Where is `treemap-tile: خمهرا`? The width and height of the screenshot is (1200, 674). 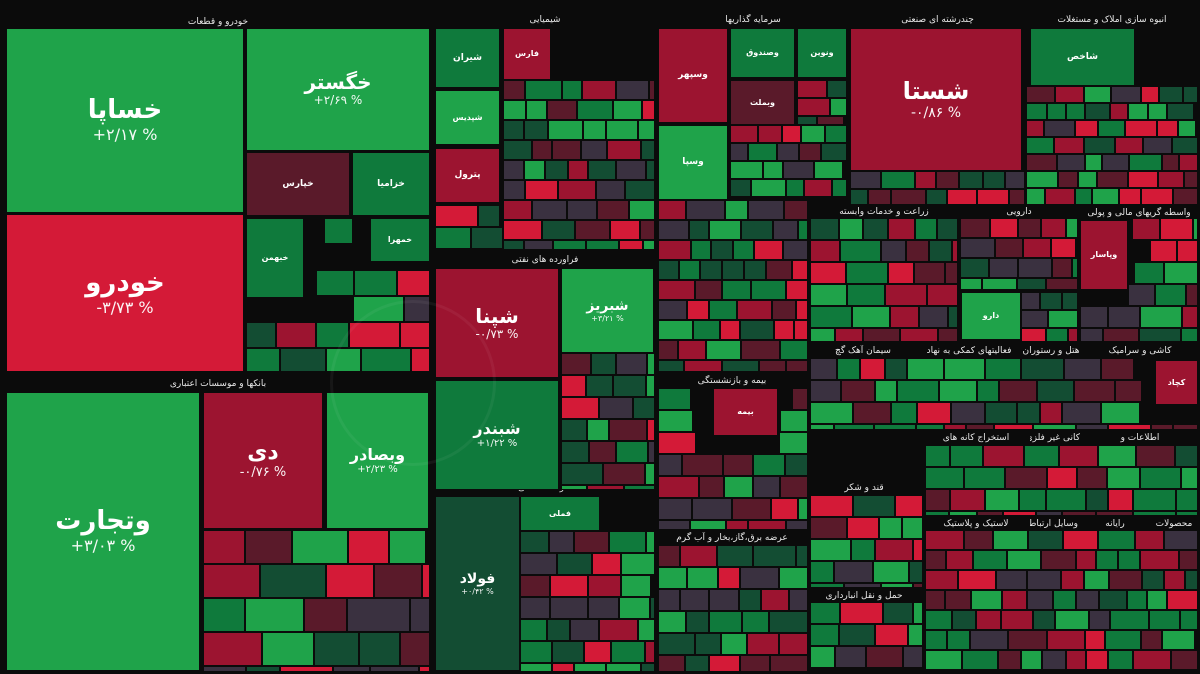
treemap-tile: خمهرا is located at coordinates (400, 240).